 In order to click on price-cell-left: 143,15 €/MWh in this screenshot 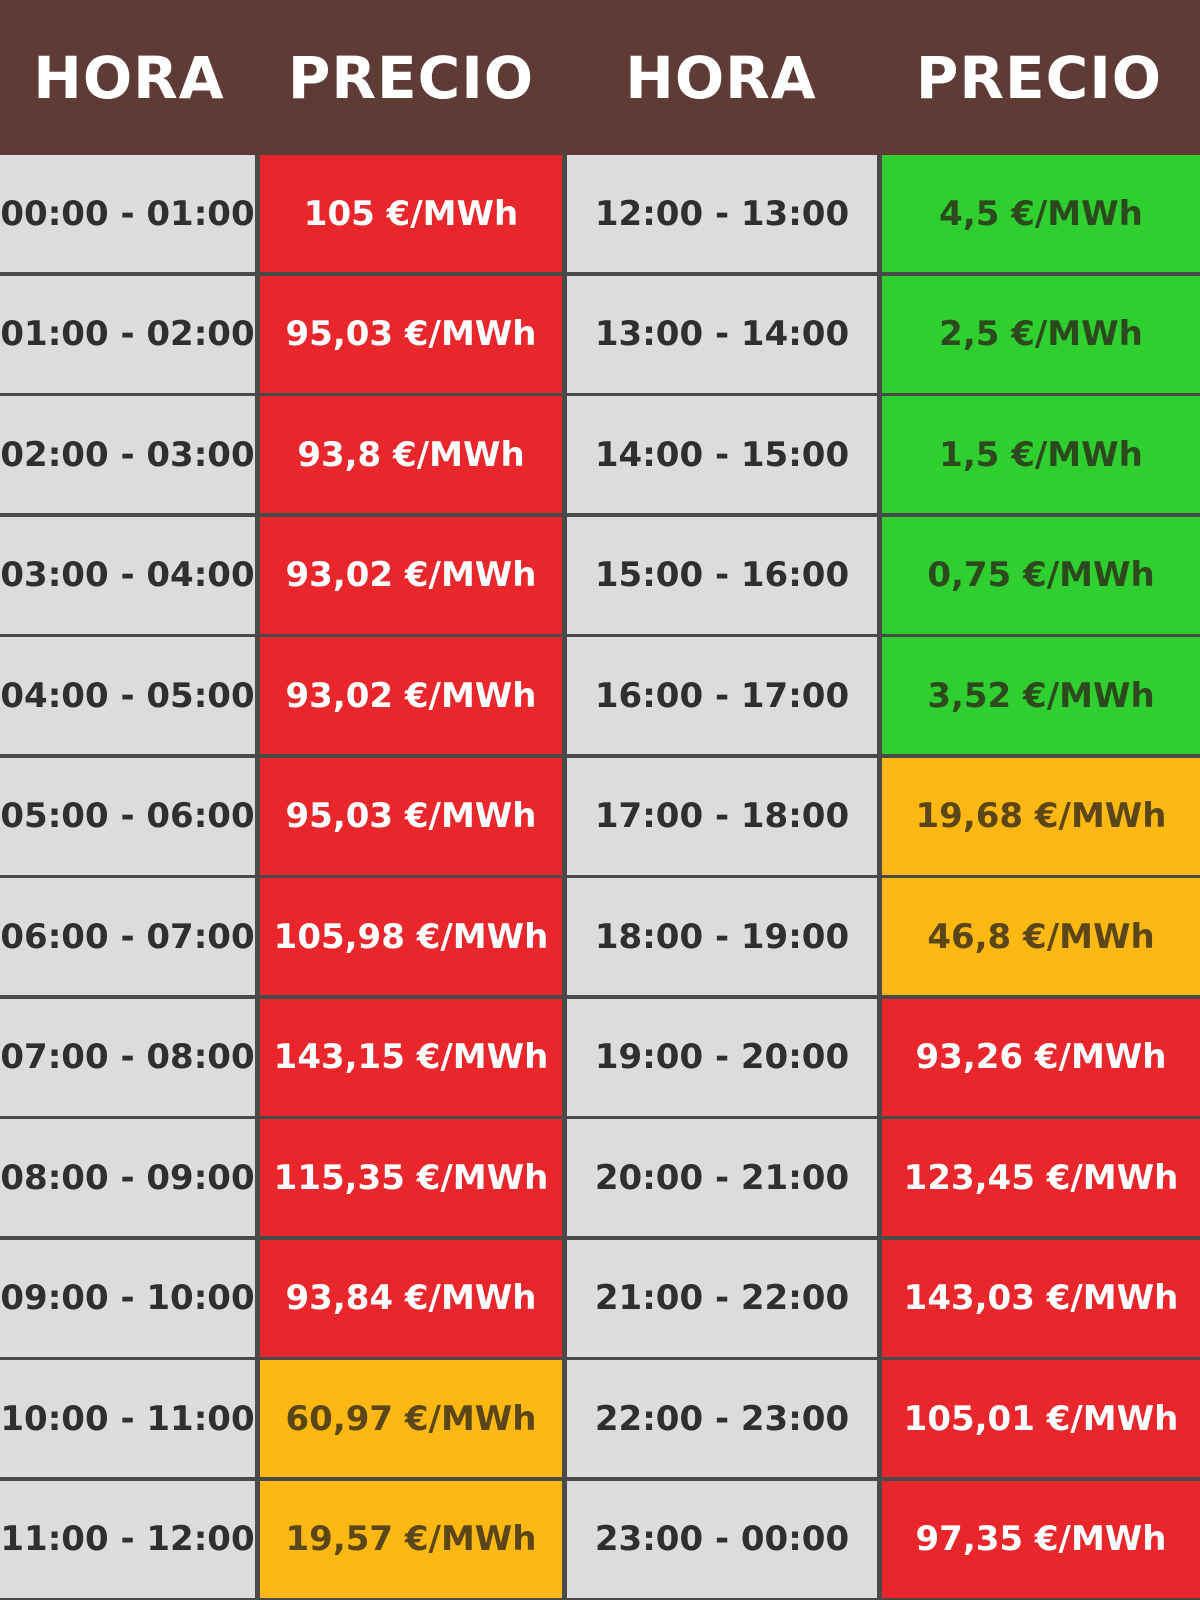, I will do `click(411, 1057)`.